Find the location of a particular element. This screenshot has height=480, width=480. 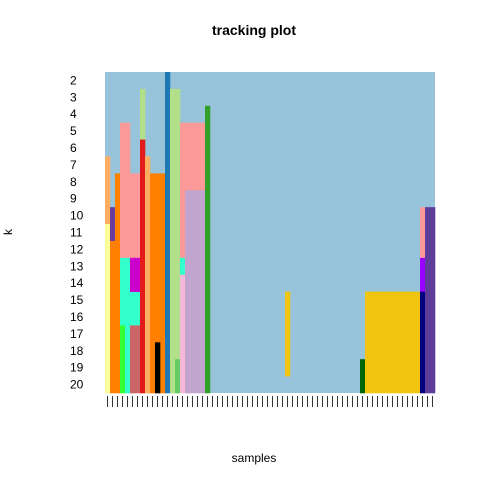

chart-title: tracking plot is located at coordinates (254, 30).